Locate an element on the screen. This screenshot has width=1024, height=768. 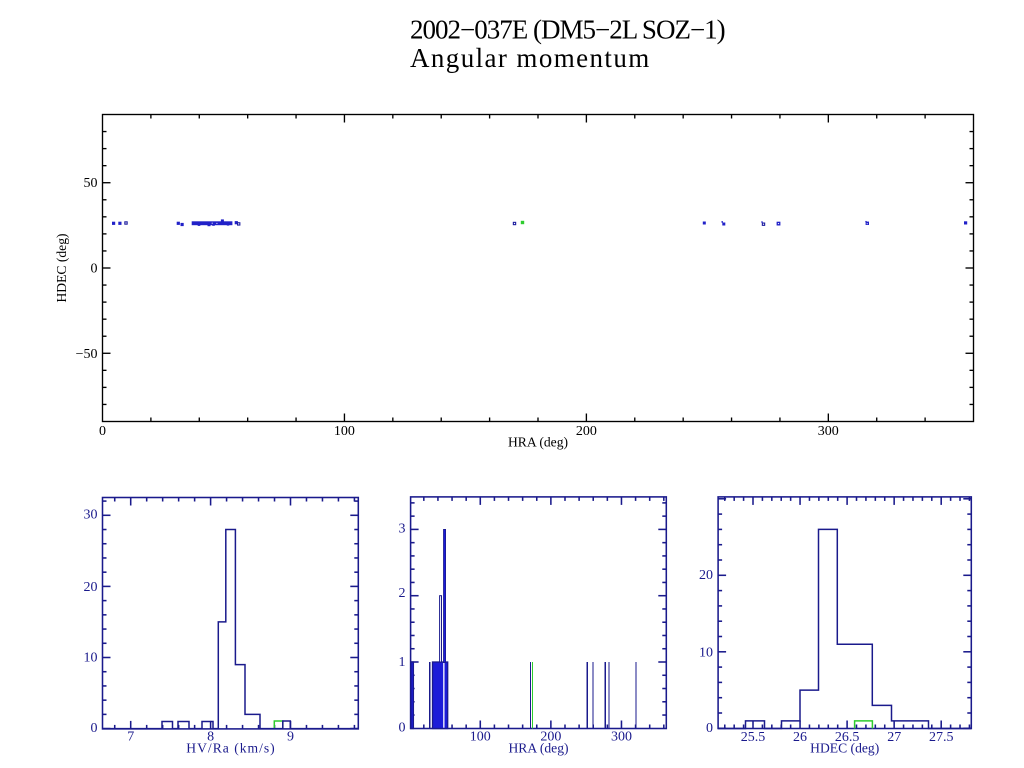
svg-text: 9 is located at coordinates (290, 737).